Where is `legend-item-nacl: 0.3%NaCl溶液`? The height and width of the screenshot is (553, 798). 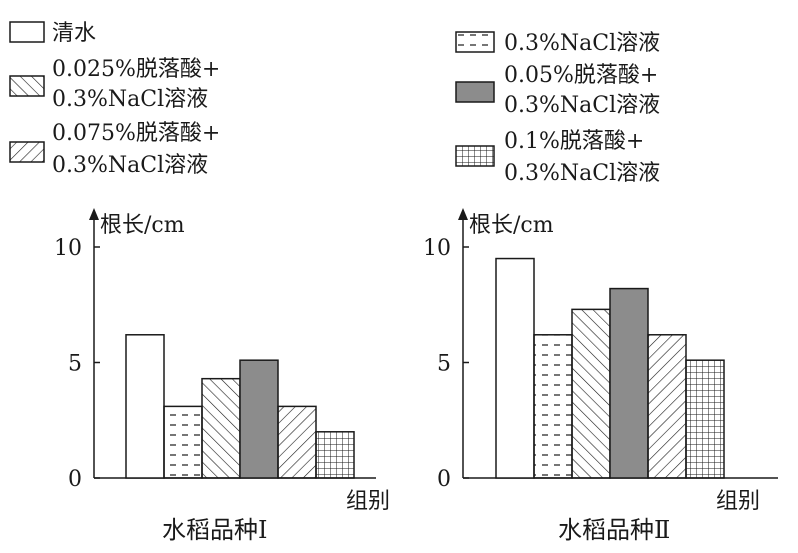 legend-item-nacl: 0.3%NaCl溶液 is located at coordinates (557, 43).